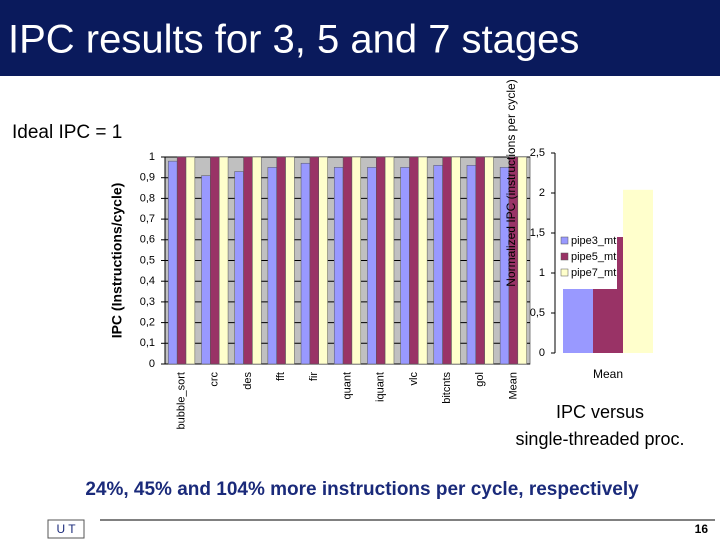 The width and height of the screenshot is (720, 540). I want to click on caption: IPC versus, so click(600, 412).